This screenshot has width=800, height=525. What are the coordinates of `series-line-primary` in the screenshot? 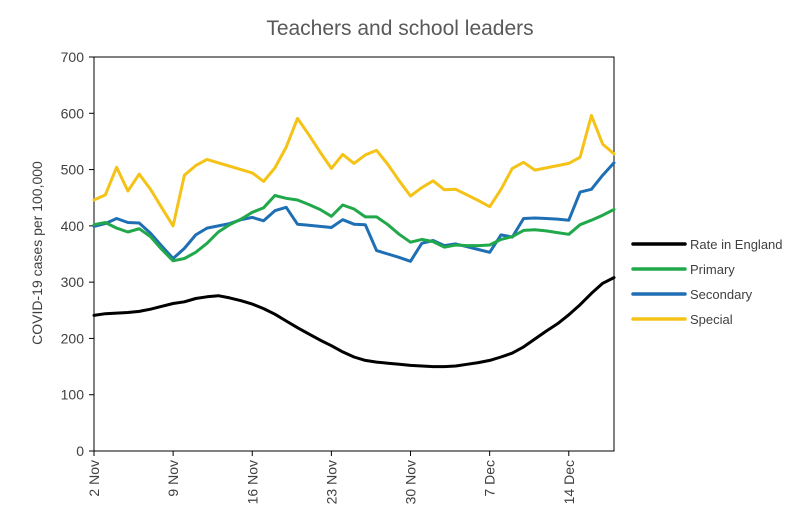 It's located at (354, 228).